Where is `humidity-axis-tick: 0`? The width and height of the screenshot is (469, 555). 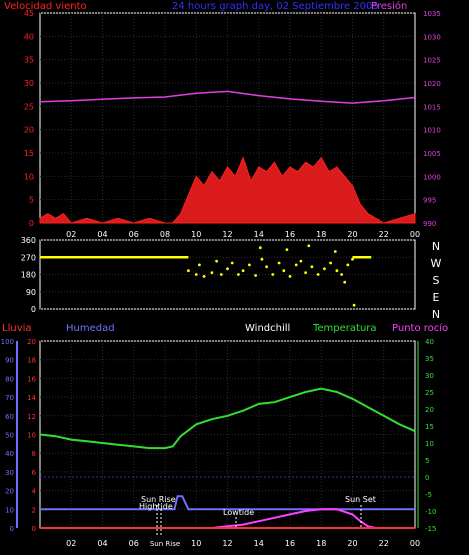
humidity-axis-tick: 0 is located at coordinates (12, 529).